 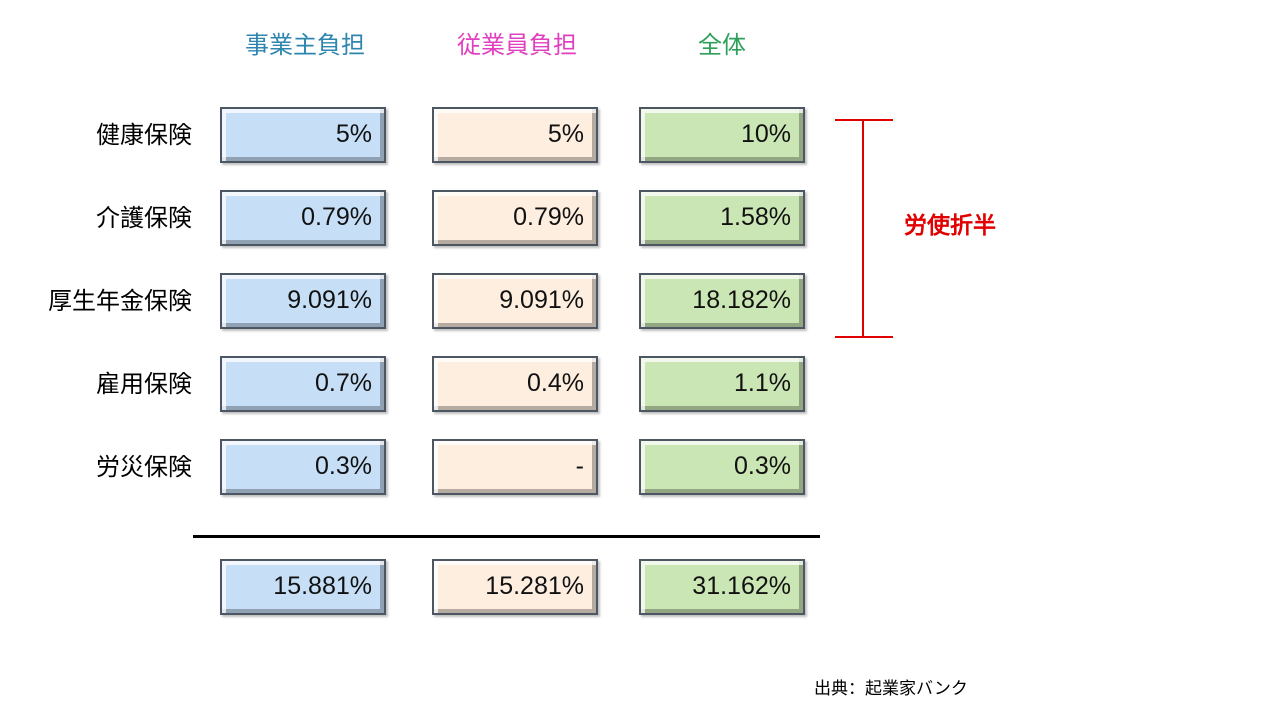 What do you see at coordinates (722, 135) in the screenshot?
I see `cell-health-total: 10%` at bounding box center [722, 135].